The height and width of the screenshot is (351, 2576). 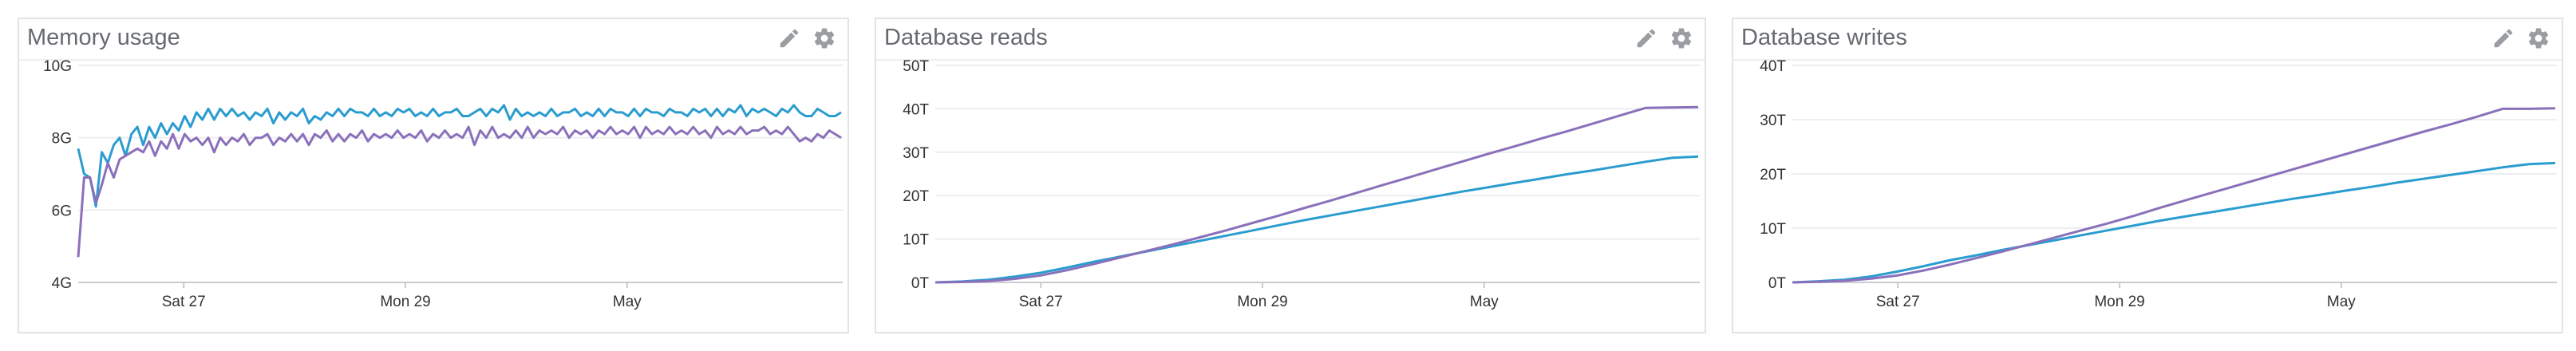 What do you see at coordinates (1290, 40) in the screenshot?
I see `panel-header: Database reads` at bounding box center [1290, 40].